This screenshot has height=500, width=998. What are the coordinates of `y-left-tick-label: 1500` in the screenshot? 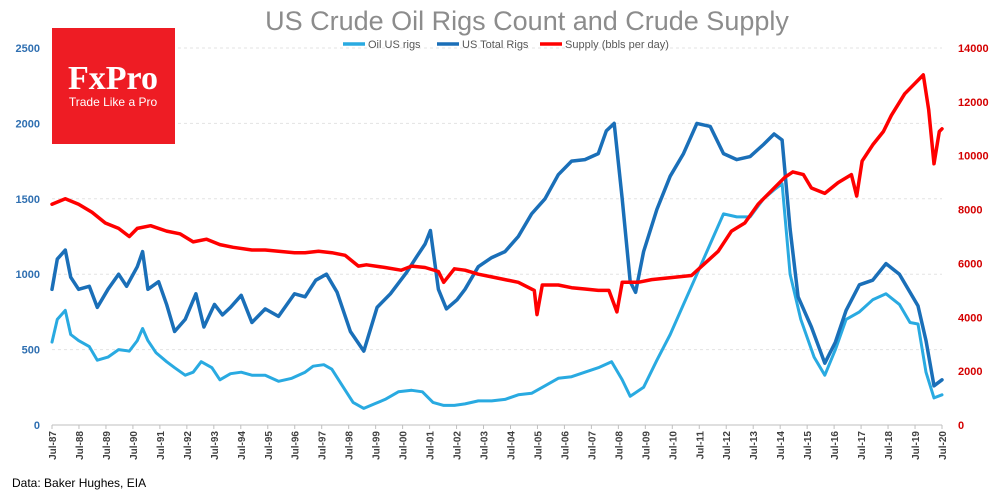 It's located at (28, 200).